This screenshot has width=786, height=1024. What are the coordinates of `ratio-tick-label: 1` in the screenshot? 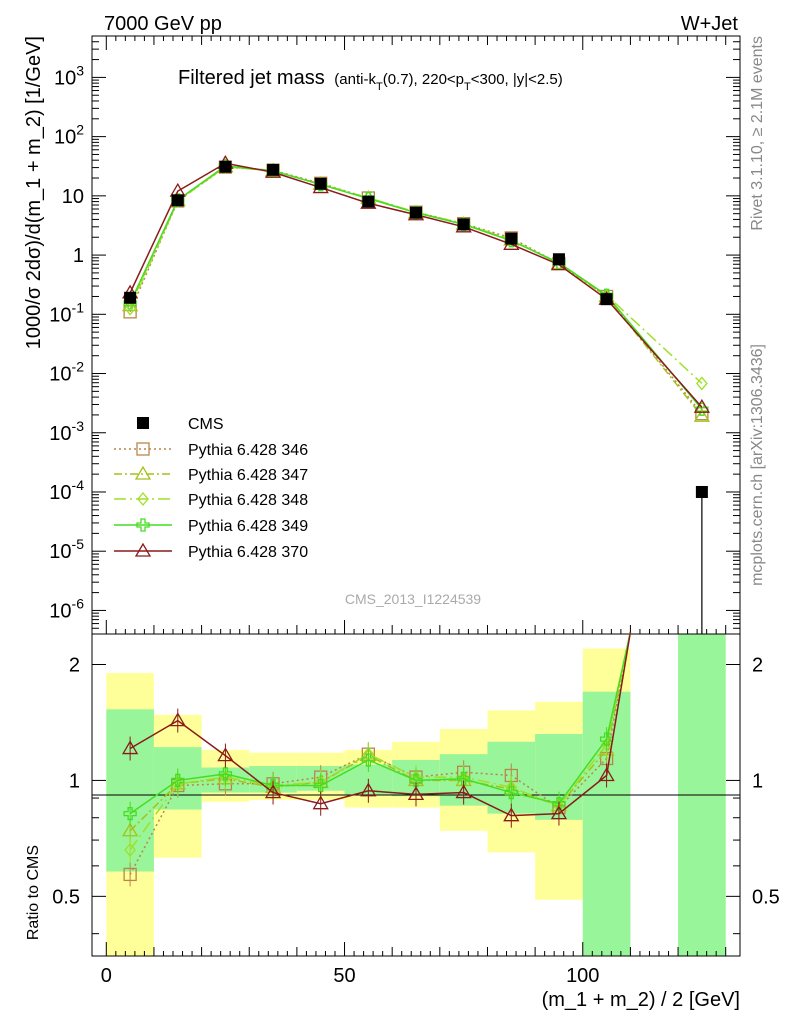 It's located at (74, 781).